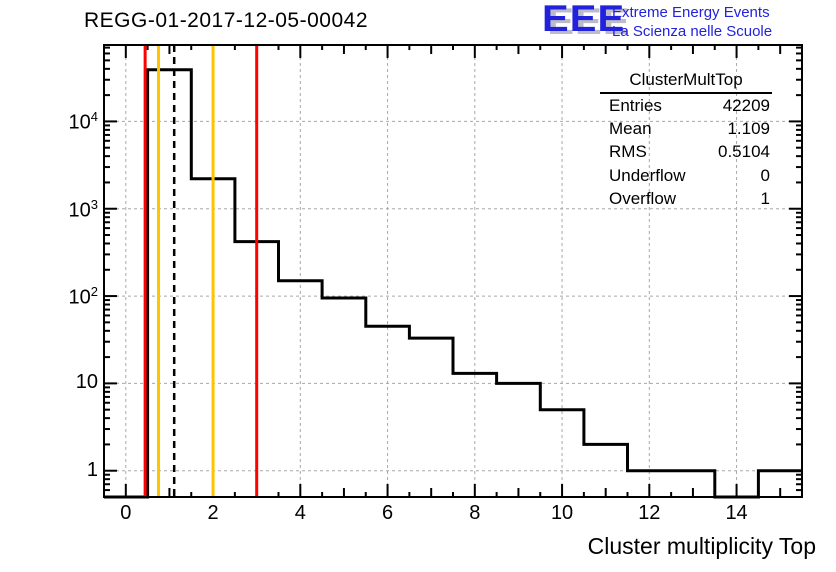 This screenshot has width=836, height=572. I want to click on stats-value: 1.109, so click(748, 128).